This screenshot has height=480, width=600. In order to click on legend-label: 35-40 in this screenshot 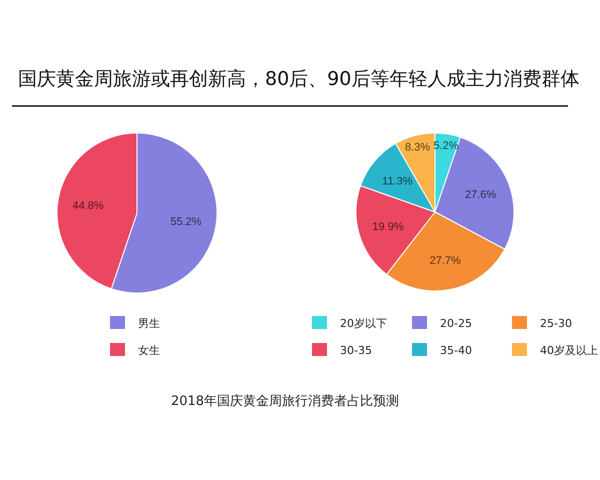, I will do `click(456, 350)`.